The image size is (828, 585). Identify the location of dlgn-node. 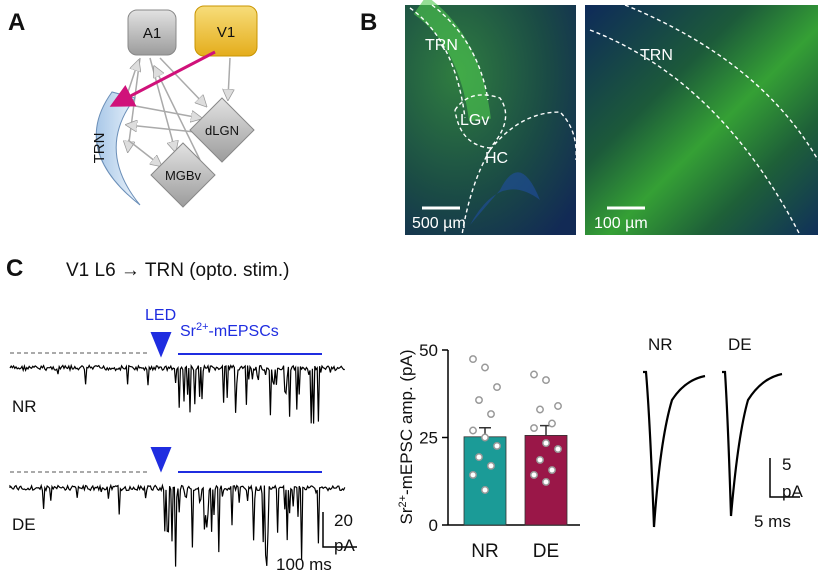
(222, 130).